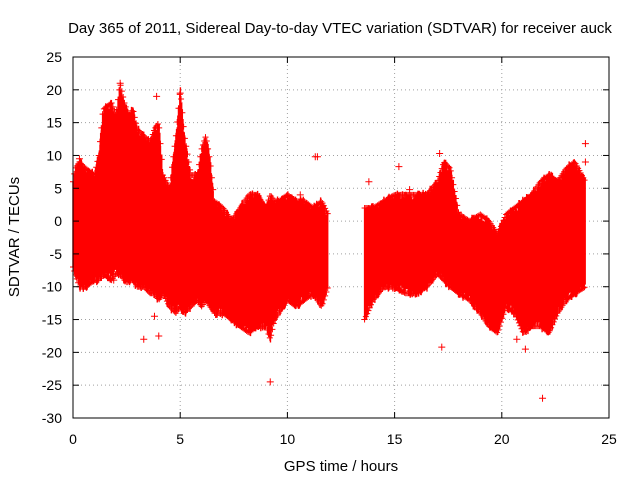 This screenshot has height=480, width=640. I want to click on x-tick-labels: 0 5 10 15 20 25, so click(343, 439).